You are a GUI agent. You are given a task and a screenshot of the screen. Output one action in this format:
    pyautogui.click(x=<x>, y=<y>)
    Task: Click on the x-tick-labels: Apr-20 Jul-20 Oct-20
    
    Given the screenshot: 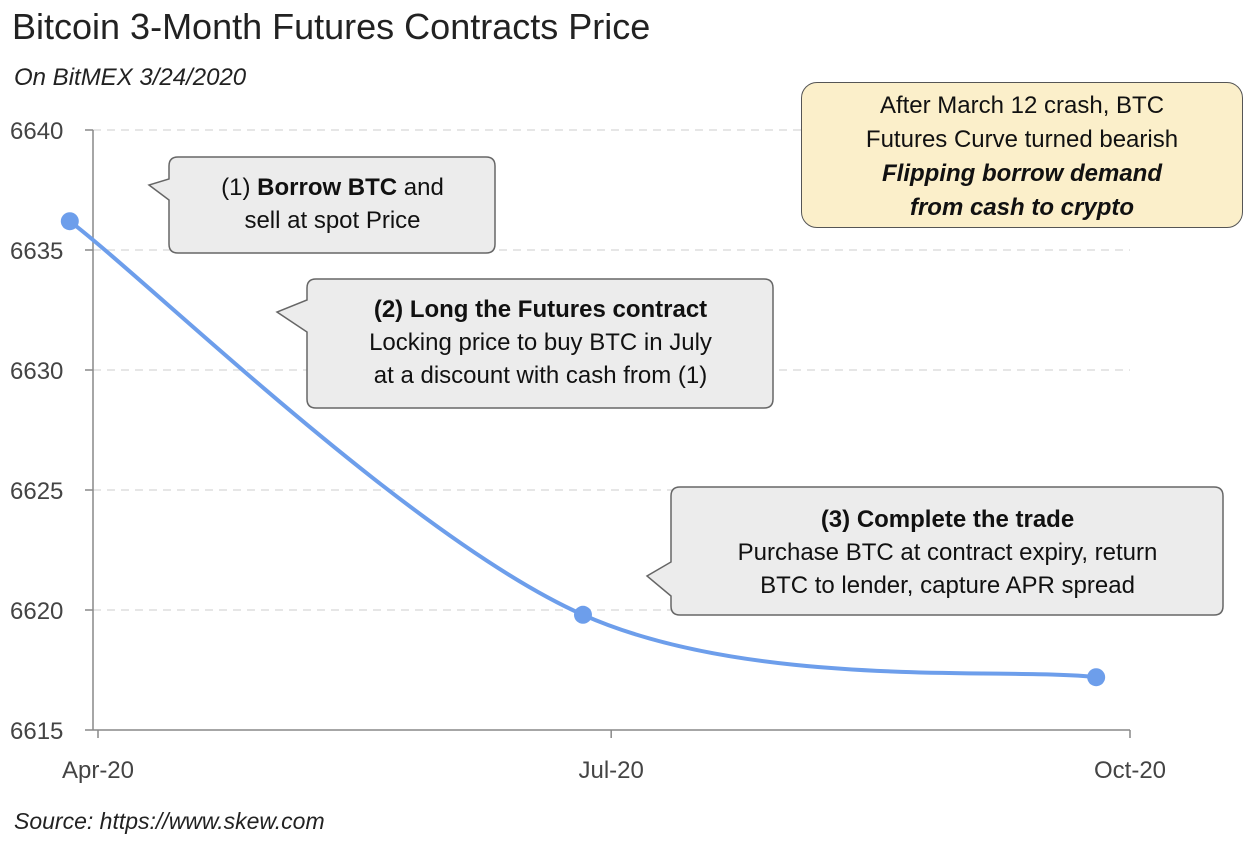 What is the action you would take?
    pyautogui.click(x=614, y=770)
    